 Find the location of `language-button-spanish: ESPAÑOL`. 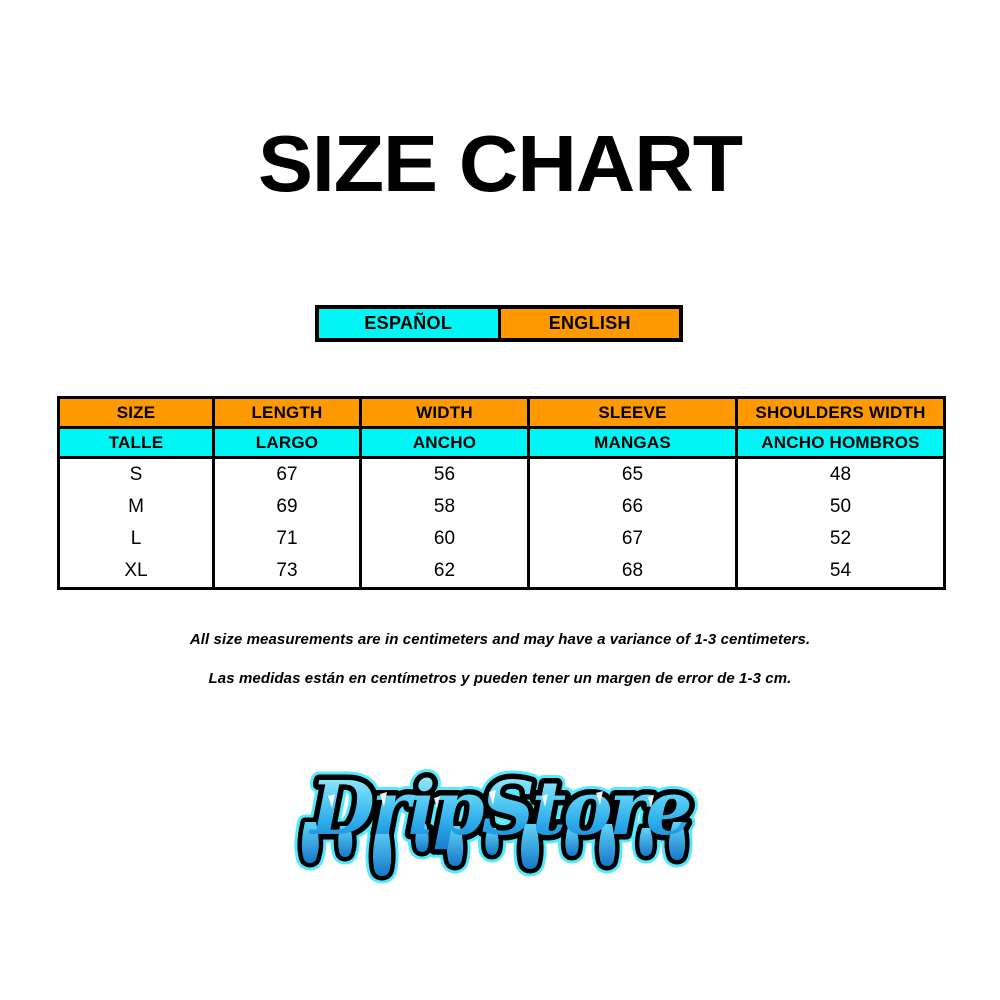

language-button-spanish: ESPAÑOL is located at coordinates (410, 323).